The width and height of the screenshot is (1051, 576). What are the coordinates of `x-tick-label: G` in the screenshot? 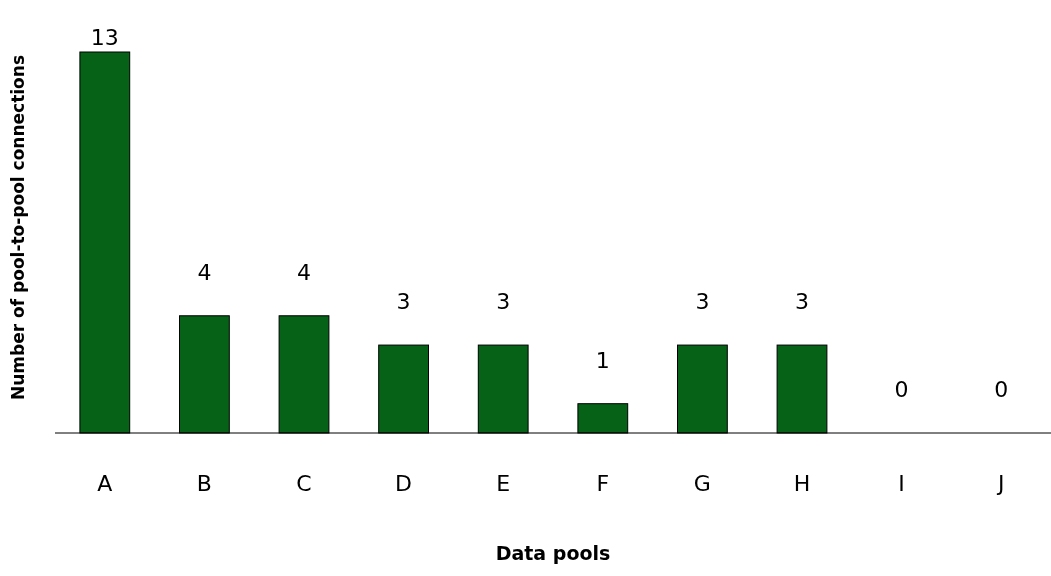 It's located at (702, 483).